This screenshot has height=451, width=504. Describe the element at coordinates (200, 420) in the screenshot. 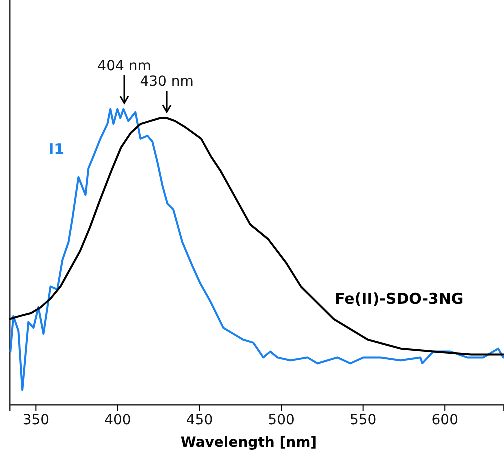

I see `x-tick-label: 450` at that location.